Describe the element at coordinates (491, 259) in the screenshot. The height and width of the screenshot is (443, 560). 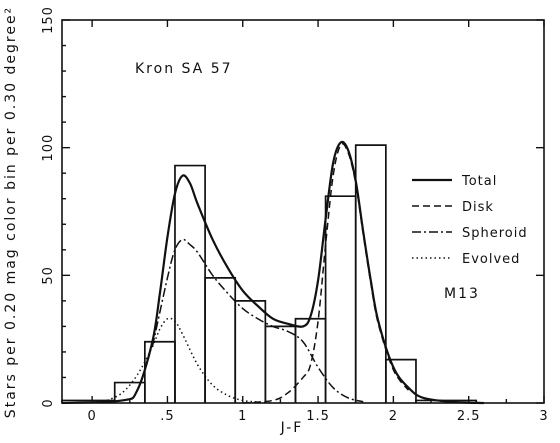
I see `legend-label-evolved: Evolved` at that location.